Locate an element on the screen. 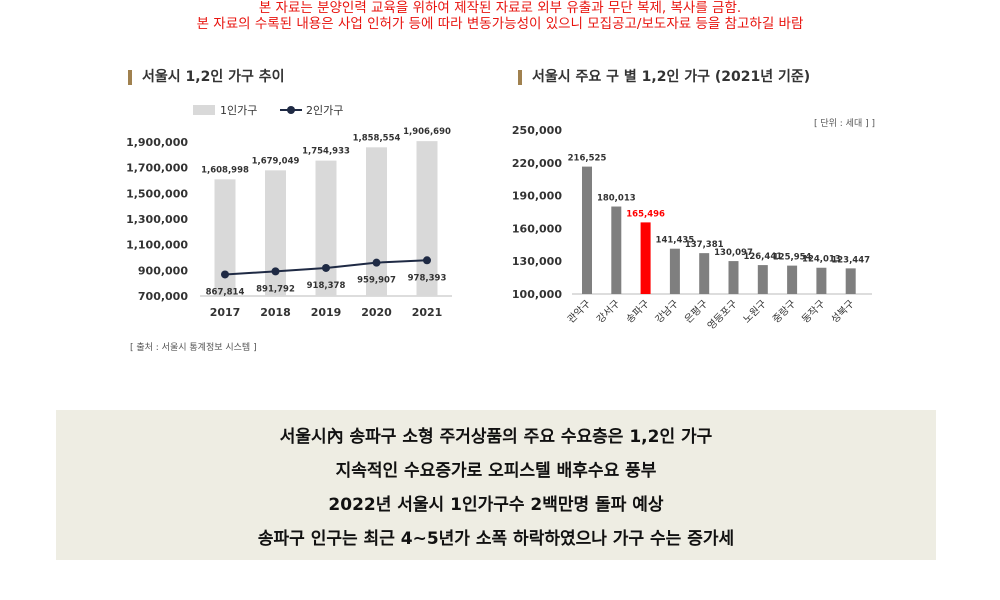 This screenshot has width=1000, height=600. y-tick-label: 1,900,000 is located at coordinates (157, 142).